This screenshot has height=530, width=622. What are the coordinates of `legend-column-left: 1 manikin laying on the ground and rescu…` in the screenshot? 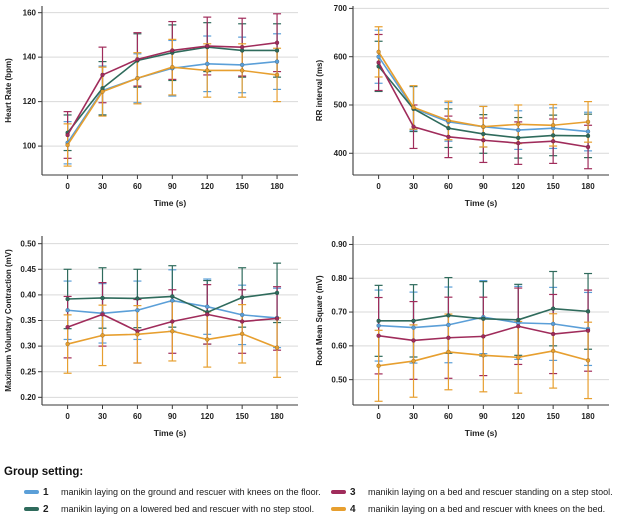 It's located at (177, 500).